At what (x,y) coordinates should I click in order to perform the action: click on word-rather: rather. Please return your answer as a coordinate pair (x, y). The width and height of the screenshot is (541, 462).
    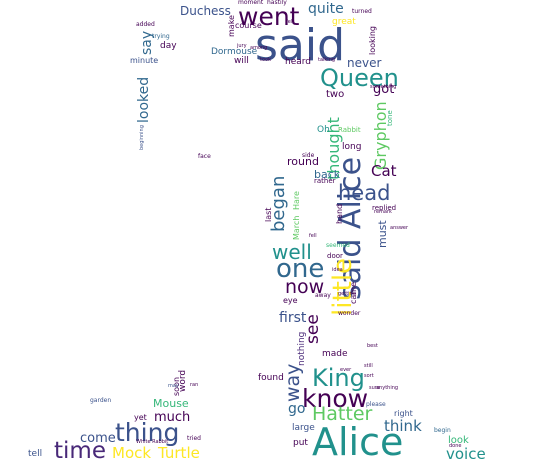
    Looking at the image, I should click on (325, 181).